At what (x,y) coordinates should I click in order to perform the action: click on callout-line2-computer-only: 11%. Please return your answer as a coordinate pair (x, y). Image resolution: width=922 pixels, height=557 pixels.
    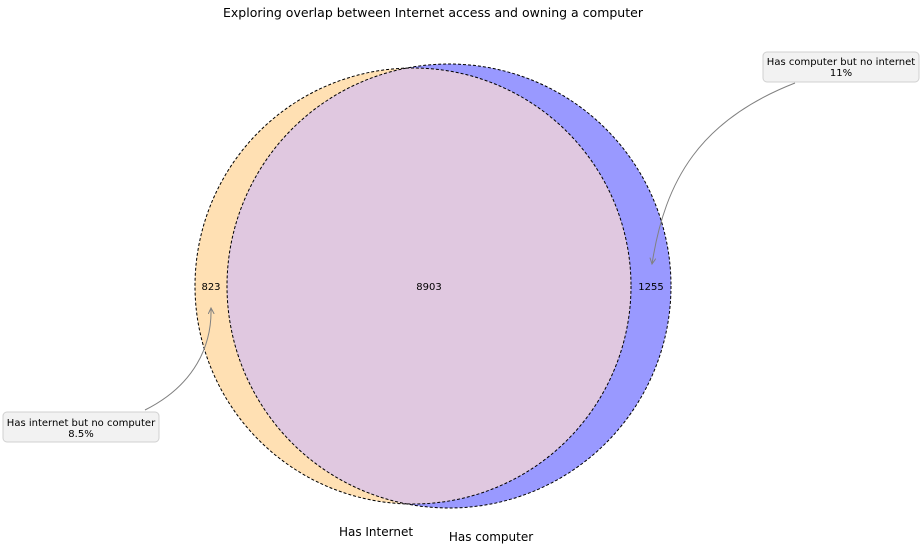
    Looking at the image, I should click on (841, 73).